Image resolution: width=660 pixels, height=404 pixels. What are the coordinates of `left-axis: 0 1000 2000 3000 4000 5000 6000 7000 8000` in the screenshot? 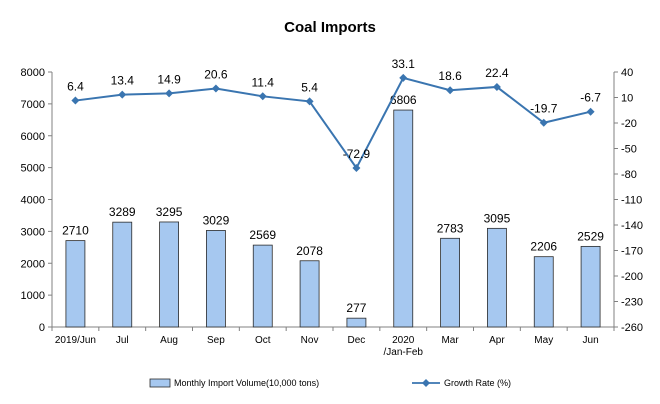 It's located at (37, 200).